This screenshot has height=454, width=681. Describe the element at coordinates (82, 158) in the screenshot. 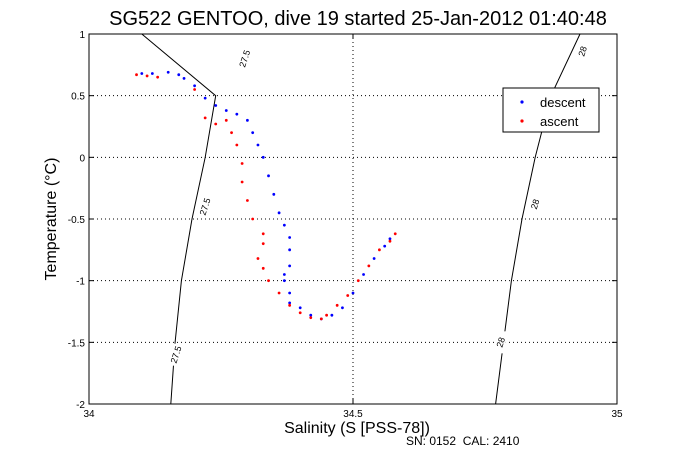

I see `y-tick-label: 0` at that location.